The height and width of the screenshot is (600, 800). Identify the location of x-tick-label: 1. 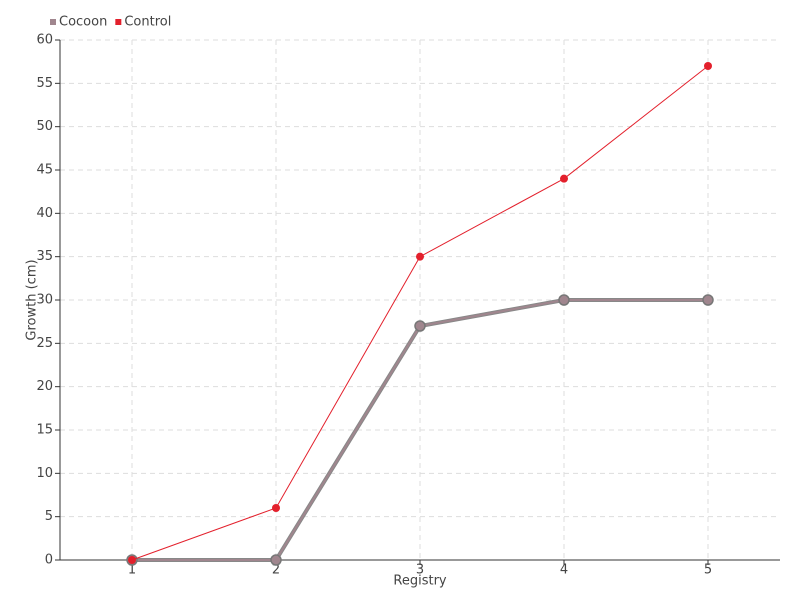
(132, 570).